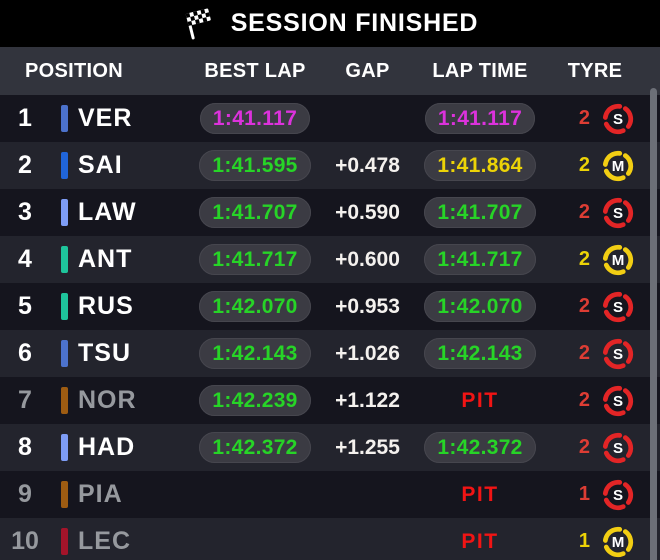 The image size is (660, 560). I want to click on timing-row: 8 HAD 1:42.372 +1.255 1:42.372 2 S, so click(330, 447).